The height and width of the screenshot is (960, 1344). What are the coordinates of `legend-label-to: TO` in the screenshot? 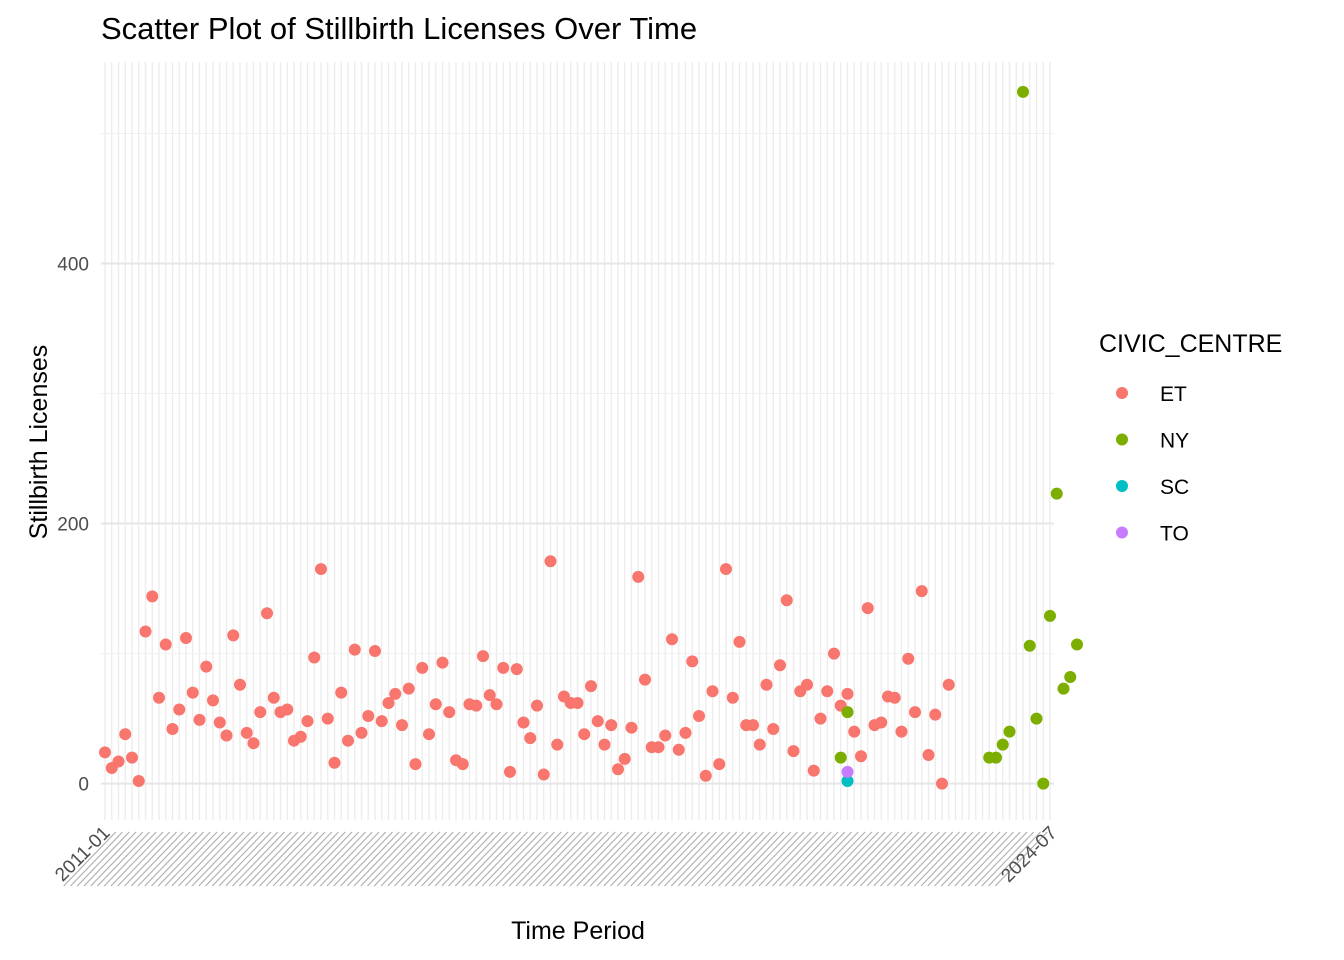 It's located at (1174, 534).